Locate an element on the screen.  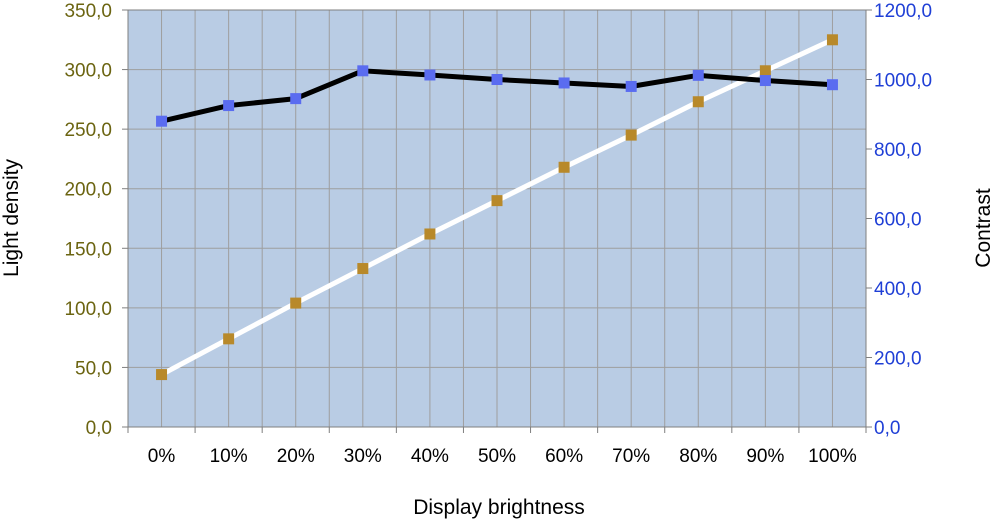
left-tick-label: 200,0 is located at coordinates (88, 190).